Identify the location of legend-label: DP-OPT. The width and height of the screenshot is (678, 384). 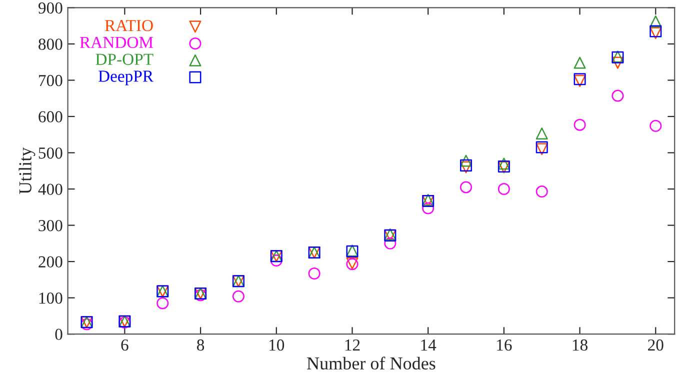
(125, 59).